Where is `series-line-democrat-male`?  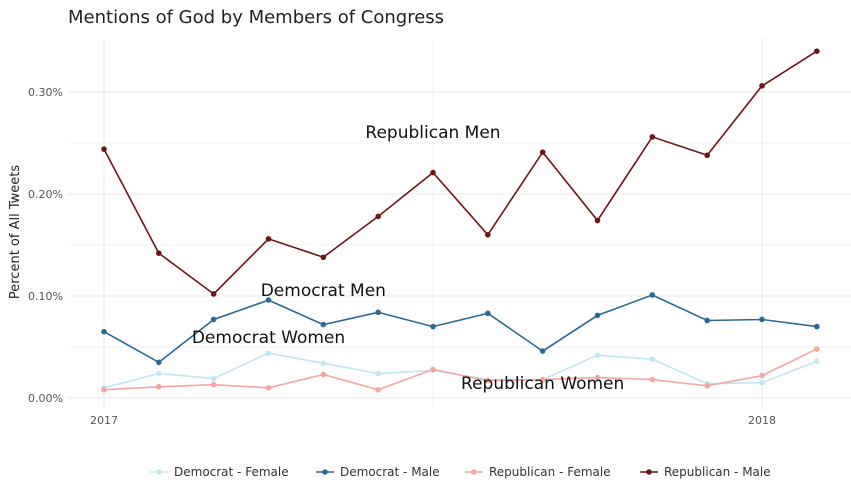
series-line-democrat-male is located at coordinates (460, 329).